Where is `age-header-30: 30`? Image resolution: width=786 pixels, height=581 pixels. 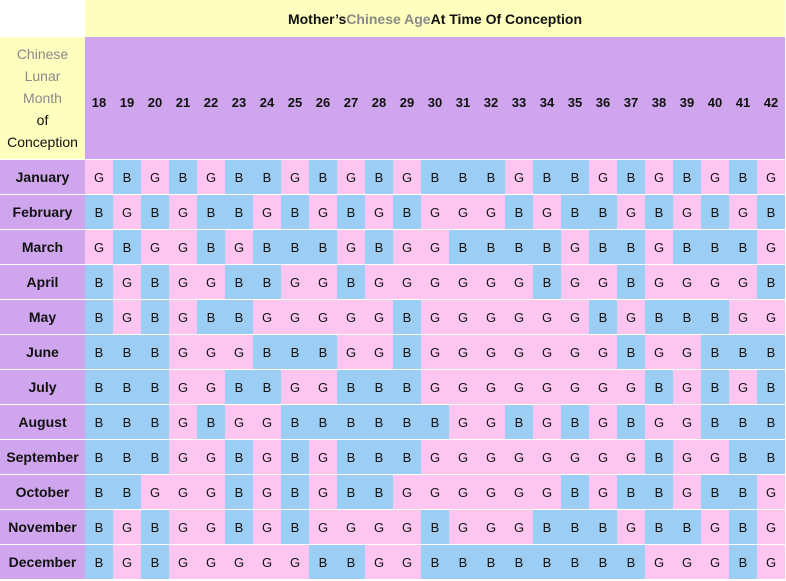
age-header-30: 30 is located at coordinates (435, 102).